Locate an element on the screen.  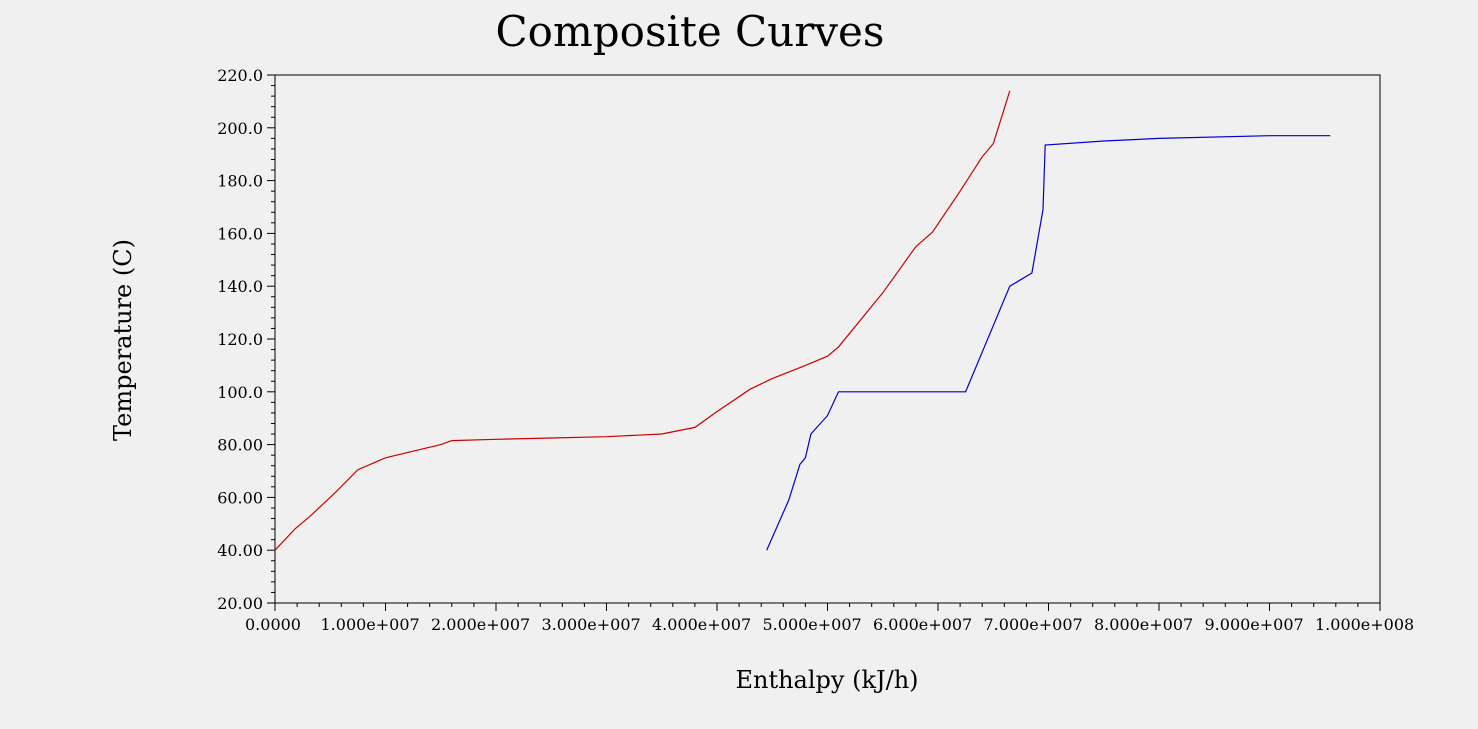
x-tick-label: 4.000e+007 is located at coordinates (701, 624).